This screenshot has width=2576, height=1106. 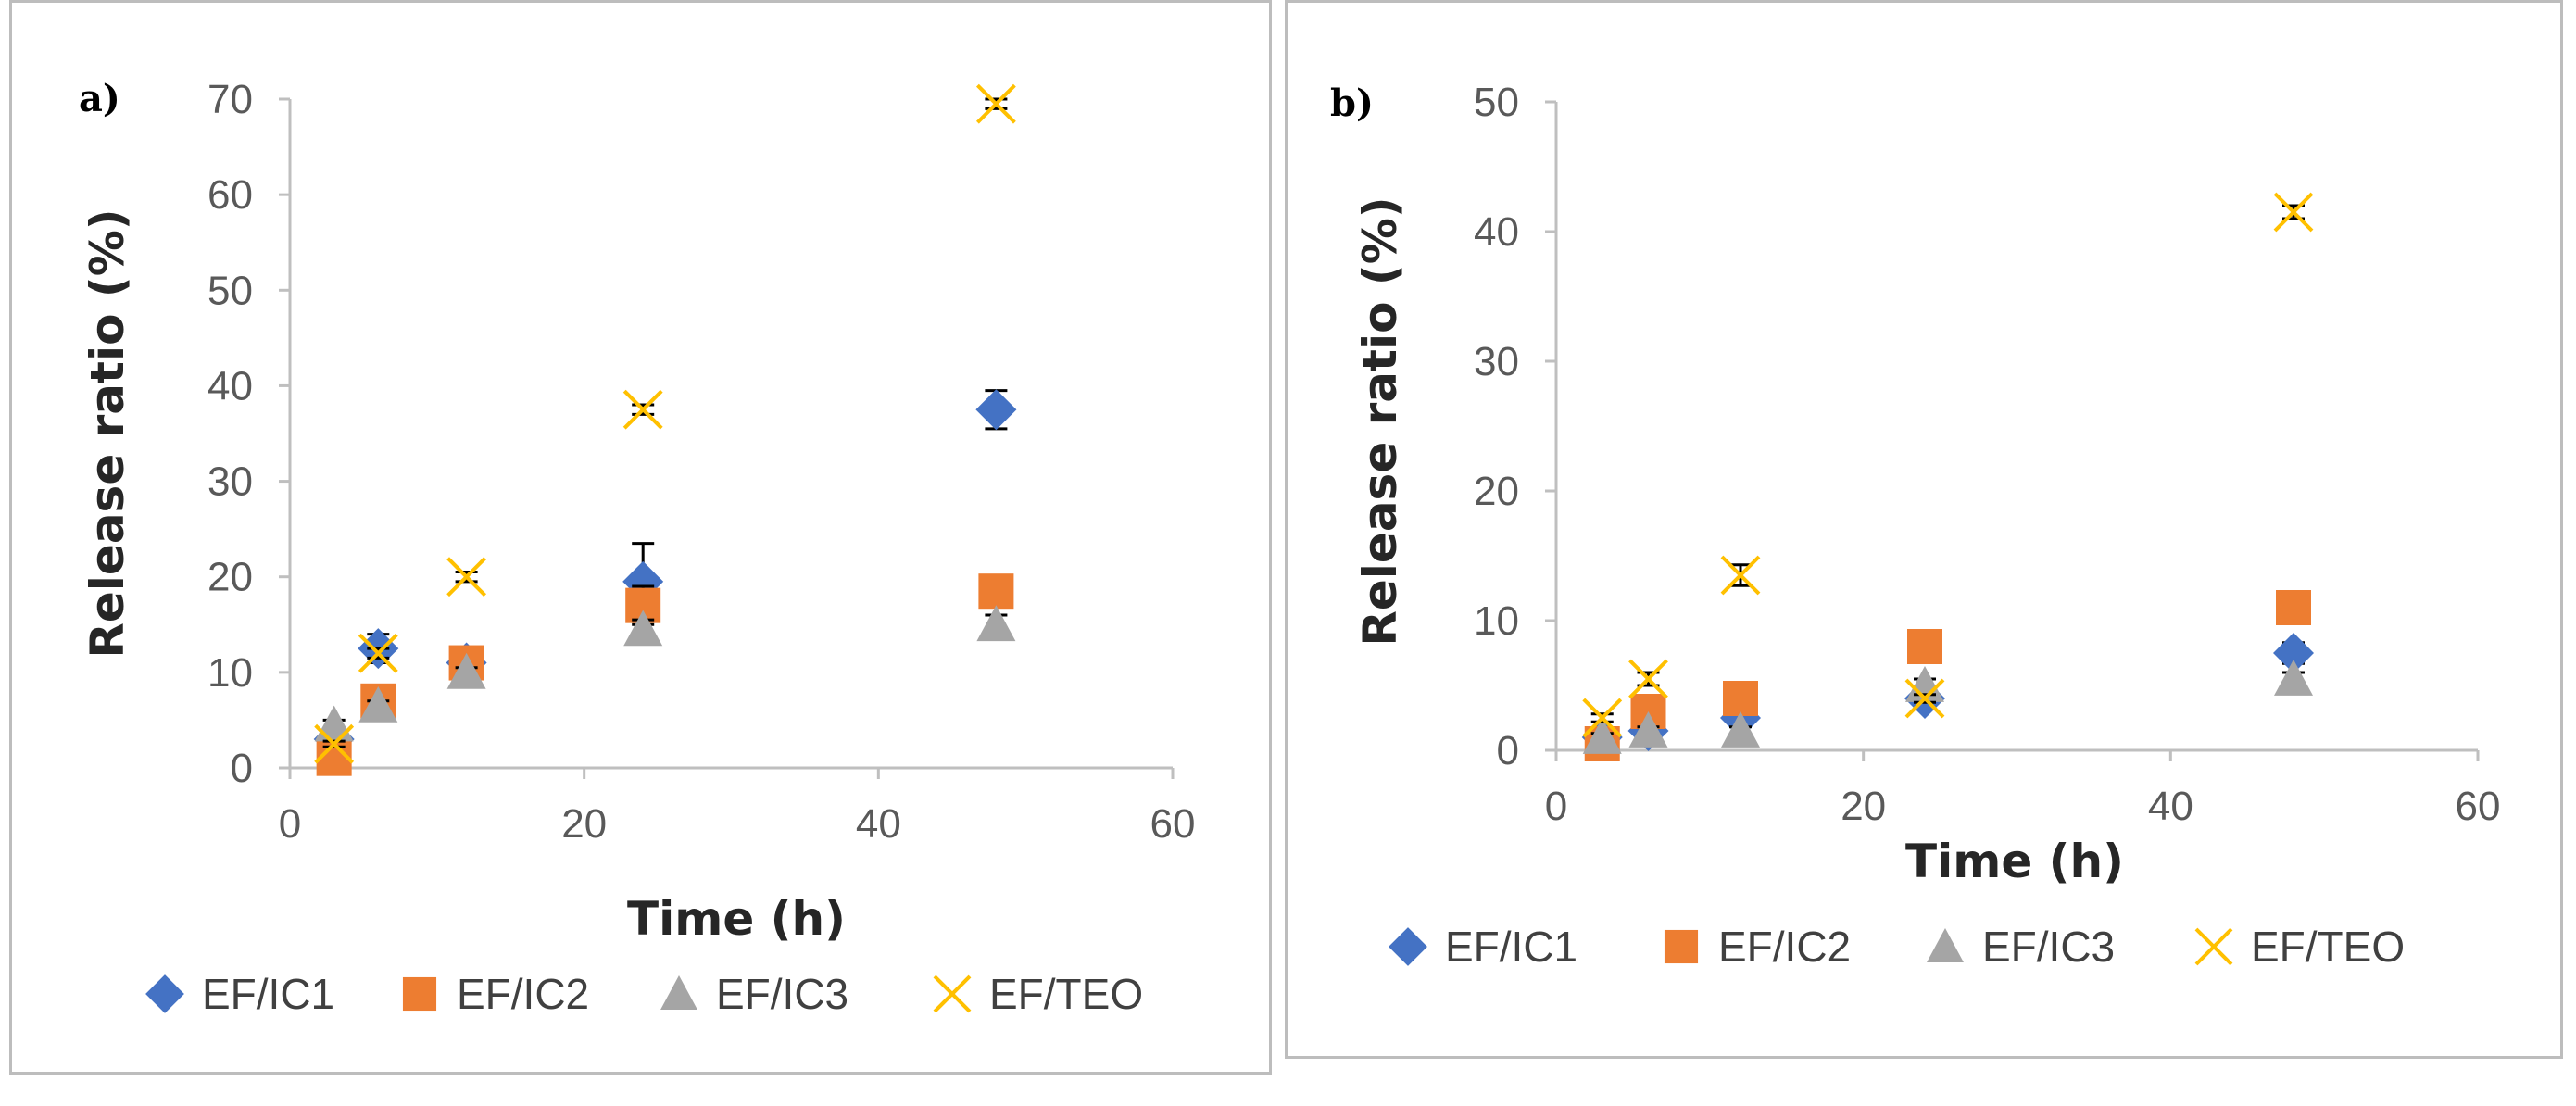 What do you see at coordinates (2293, 653) in the screenshot?
I see `chart-b-ef-ic1-point` at bounding box center [2293, 653].